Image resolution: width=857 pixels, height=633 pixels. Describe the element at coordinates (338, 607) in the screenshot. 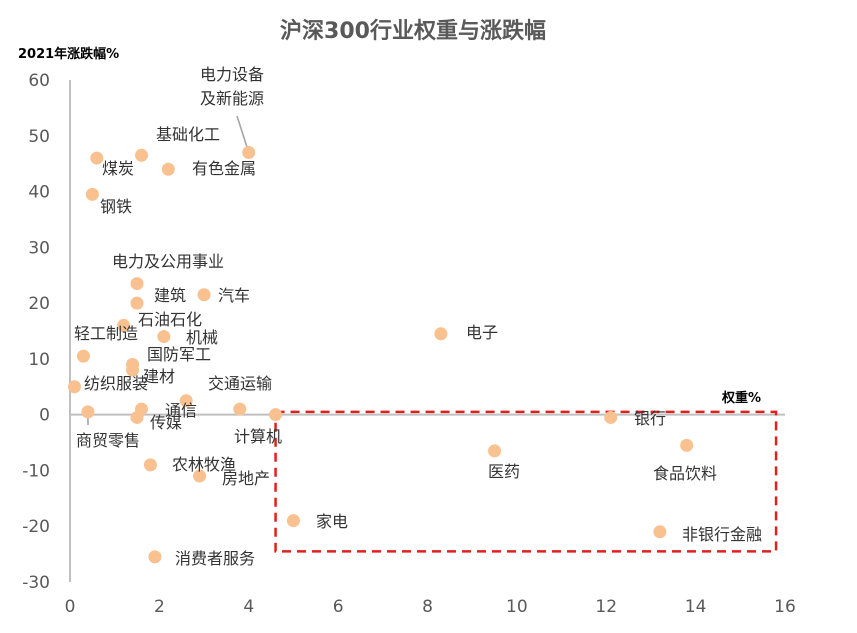

I see `x-tick-label: 6` at that location.